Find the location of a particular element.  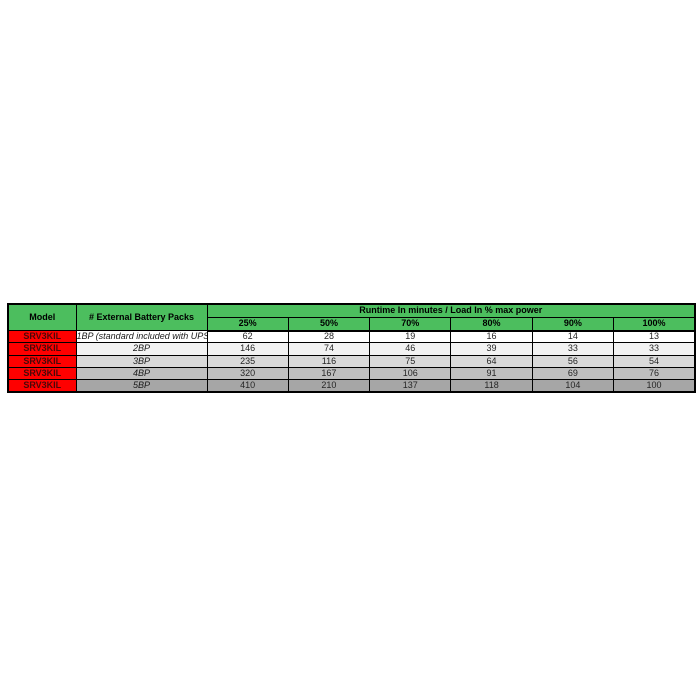

battery-packs-cell: 4BP is located at coordinates (141, 373).